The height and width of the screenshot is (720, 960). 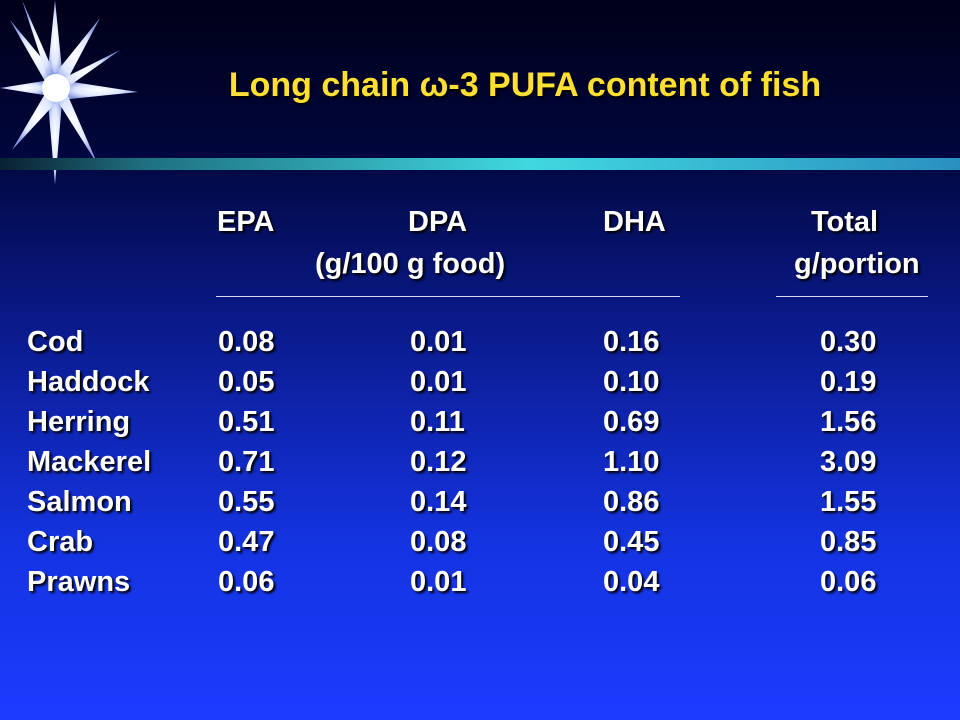 I want to click on cell-prawns-epa: 0.06, so click(x=246, y=582).